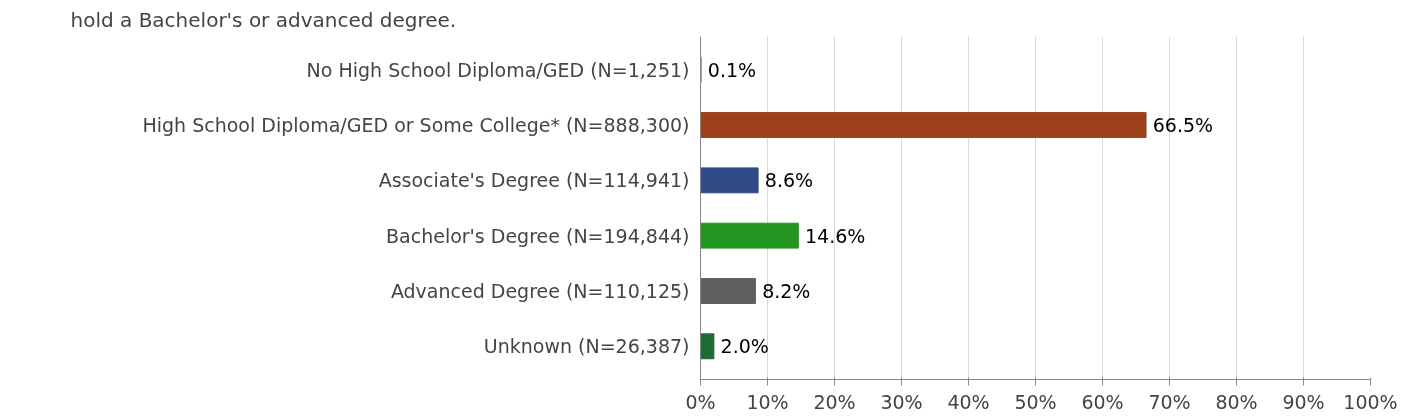 Image resolution: width=1410 pixels, height=419 pixels. I want to click on data-label: 66.5%, so click(1183, 125).